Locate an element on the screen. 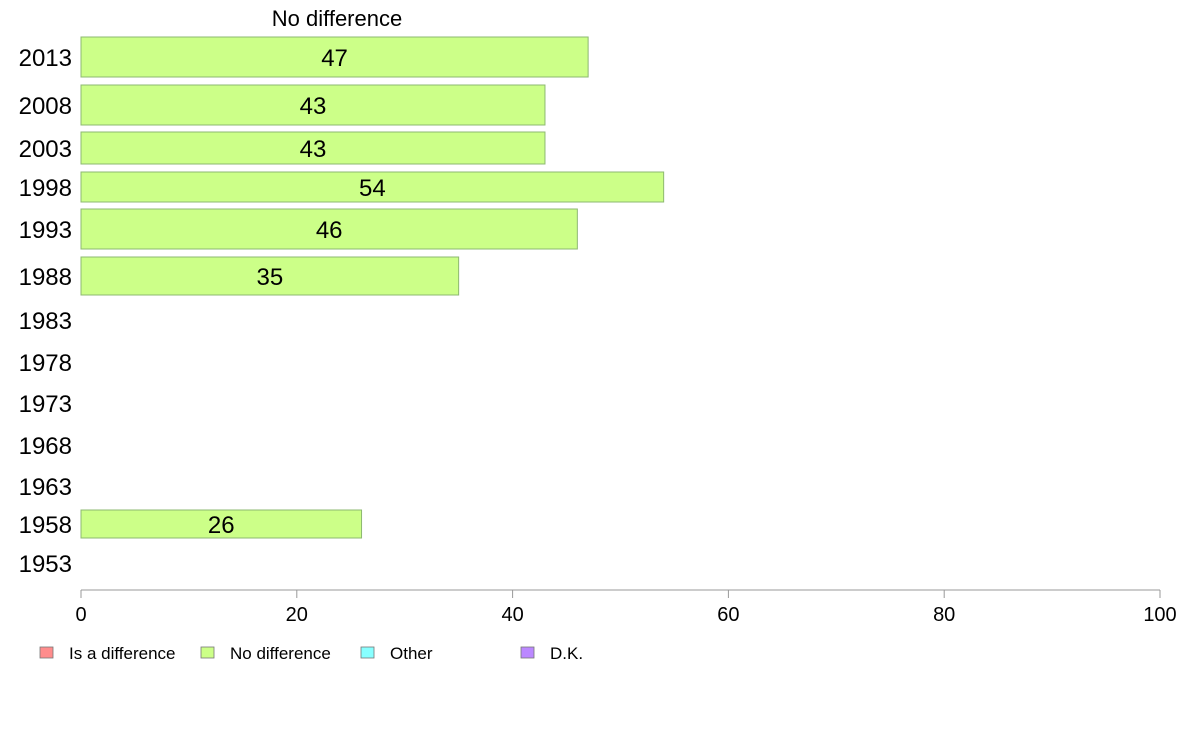 The image size is (1188, 736). bar-value-label: 46 is located at coordinates (329, 230).